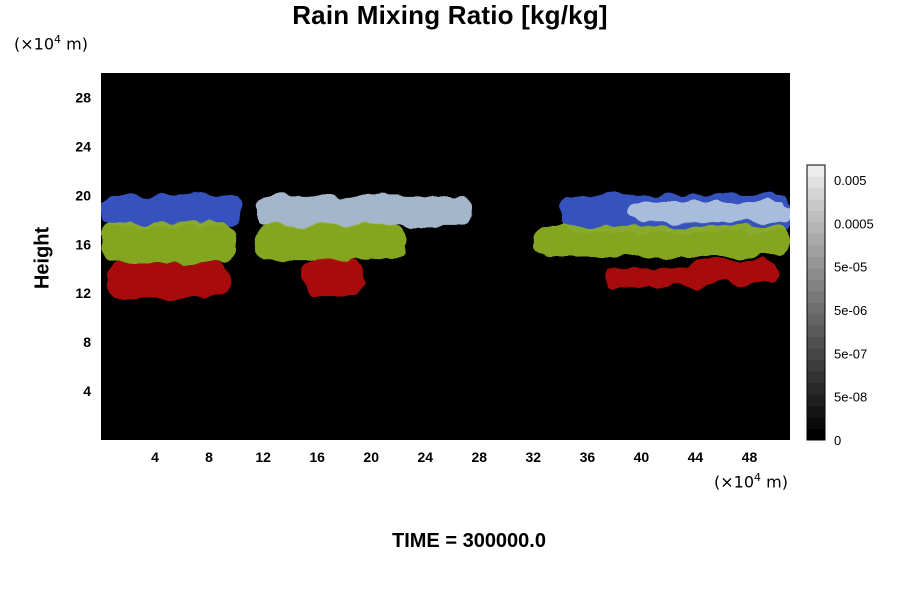  What do you see at coordinates (850, 397) in the screenshot?
I see `colorbar-tick-label: 5e-08` at bounding box center [850, 397].